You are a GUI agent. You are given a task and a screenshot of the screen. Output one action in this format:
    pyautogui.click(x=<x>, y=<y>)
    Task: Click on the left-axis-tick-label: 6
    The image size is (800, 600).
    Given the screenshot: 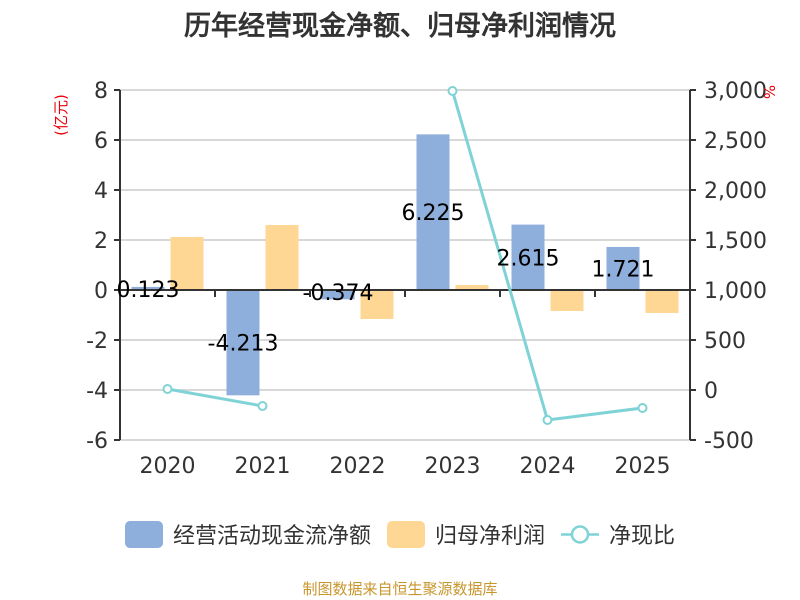 What is the action you would take?
    pyautogui.click(x=101, y=141)
    